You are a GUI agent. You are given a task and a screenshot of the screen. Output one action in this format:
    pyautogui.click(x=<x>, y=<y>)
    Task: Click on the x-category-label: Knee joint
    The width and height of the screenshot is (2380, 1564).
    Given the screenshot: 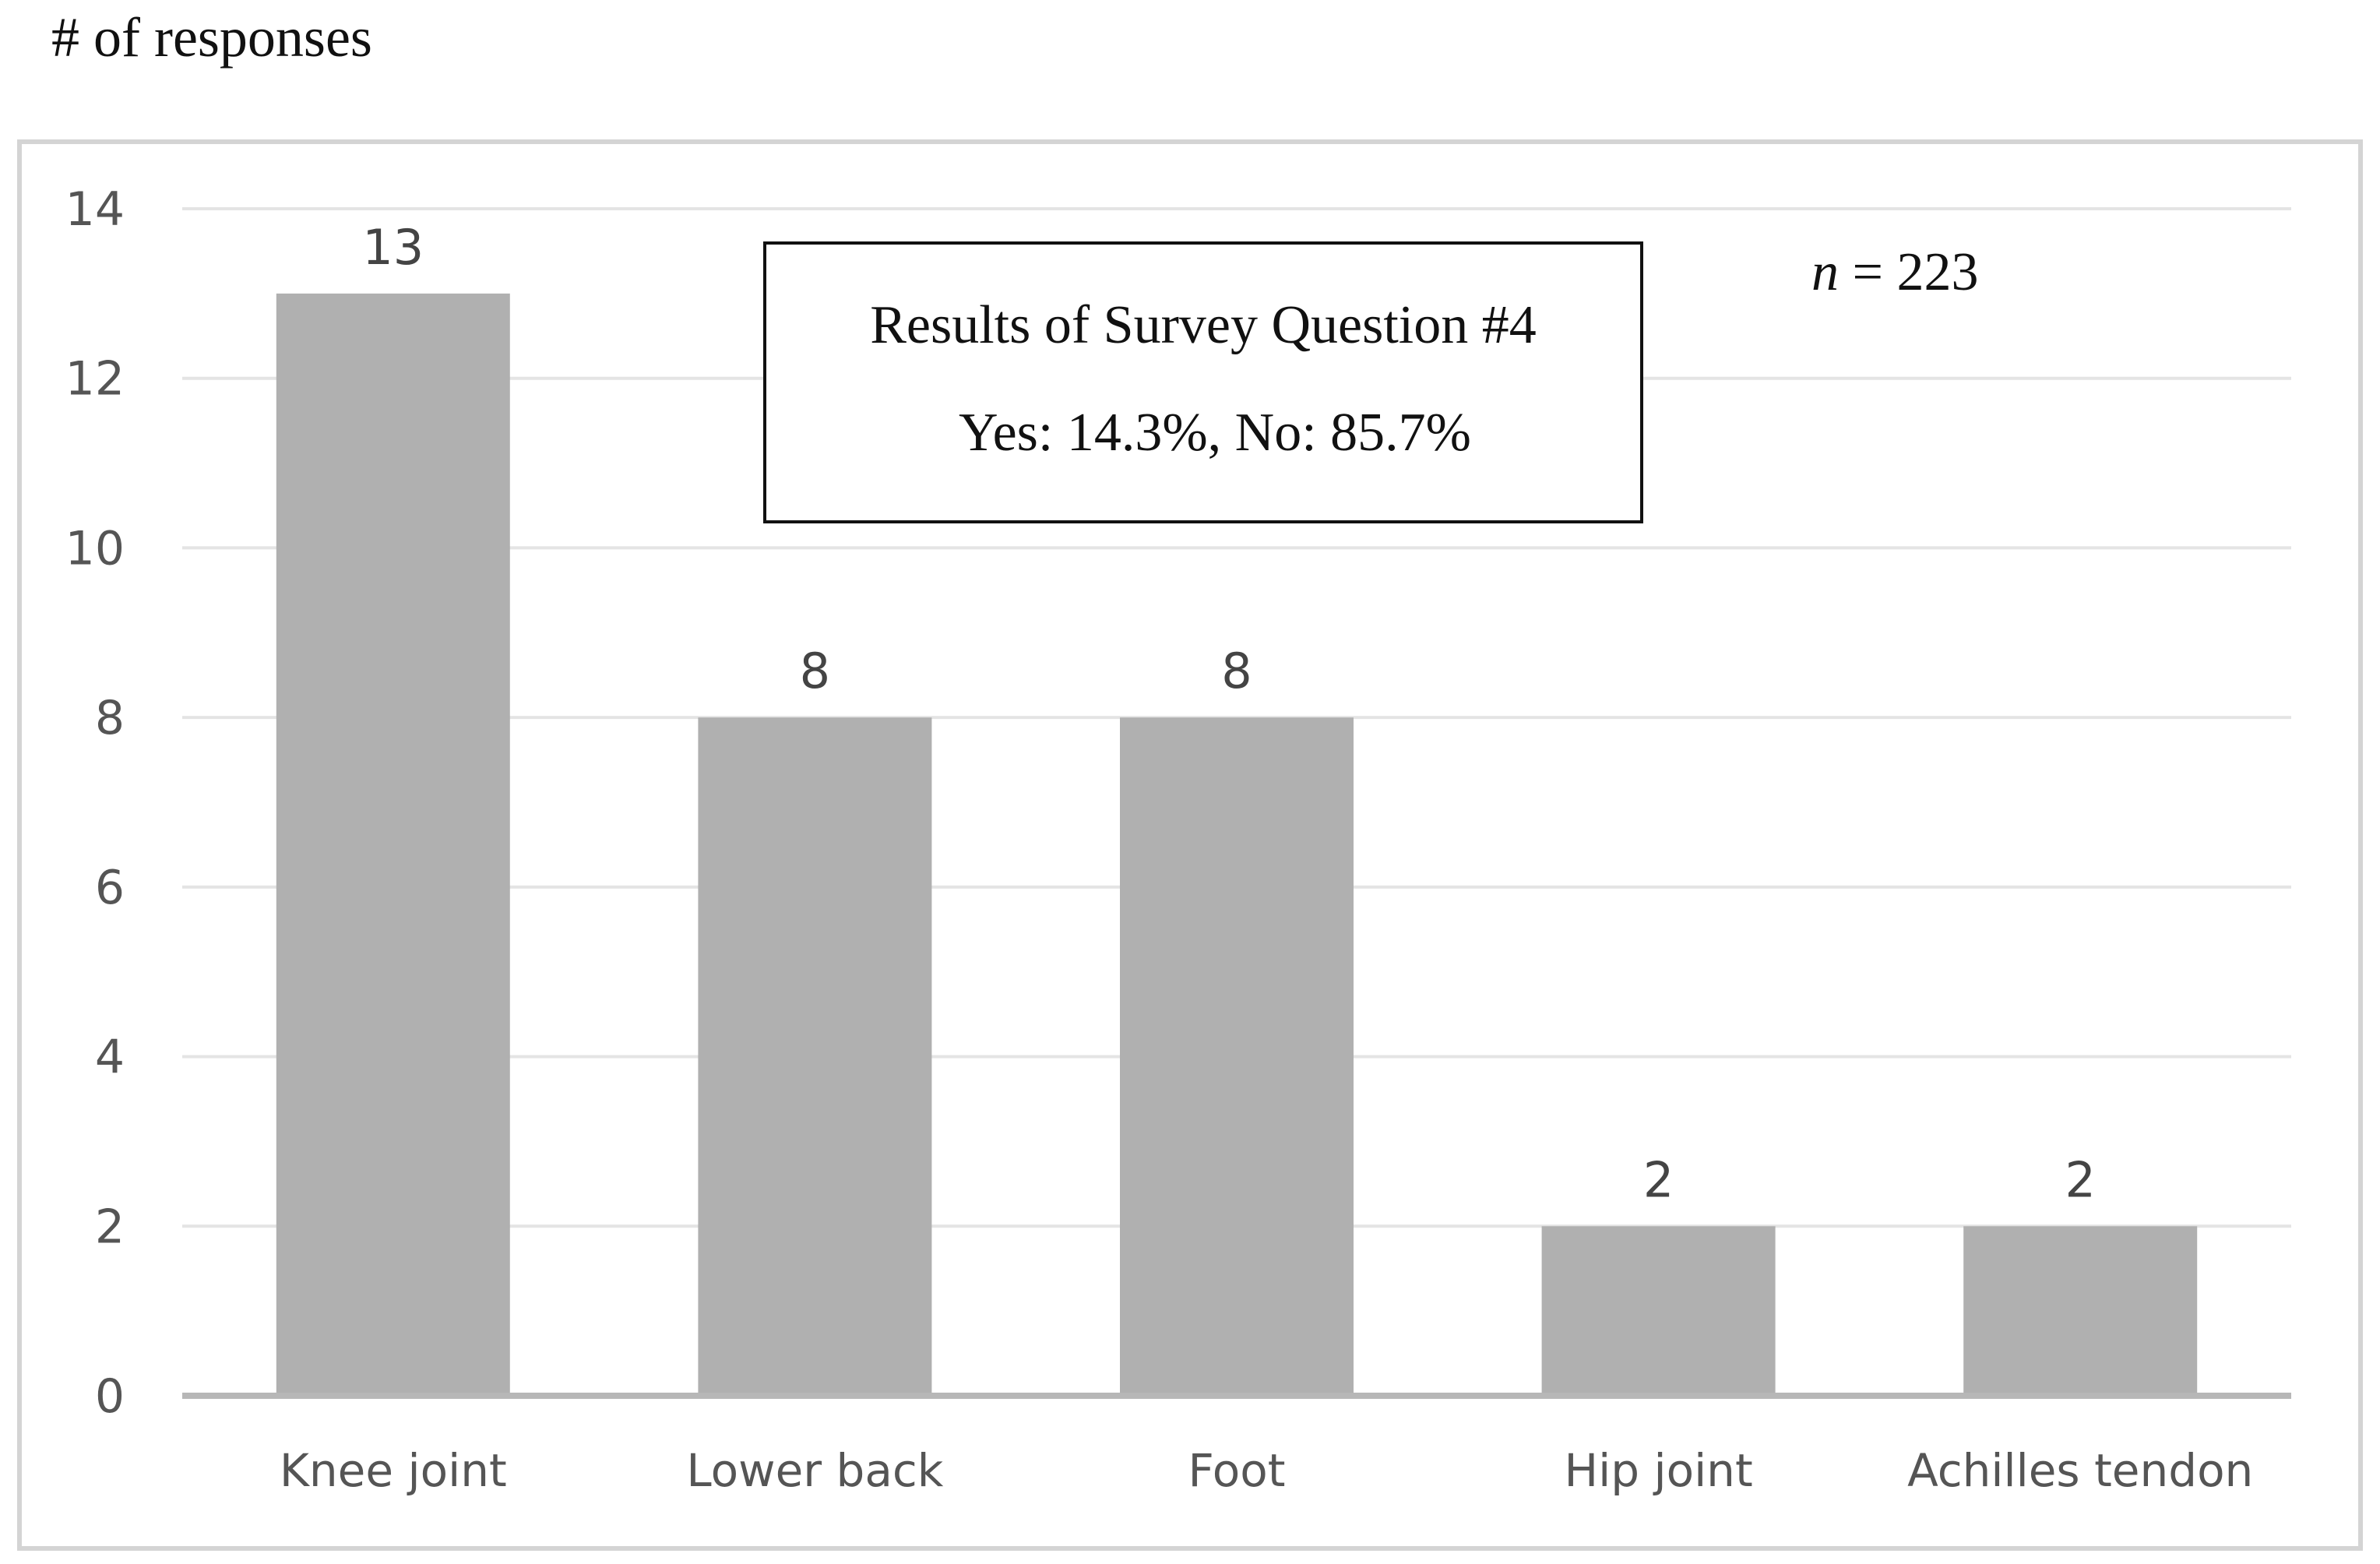 What is the action you would take?
    pyautogui.click(x=393, y=1470)
    